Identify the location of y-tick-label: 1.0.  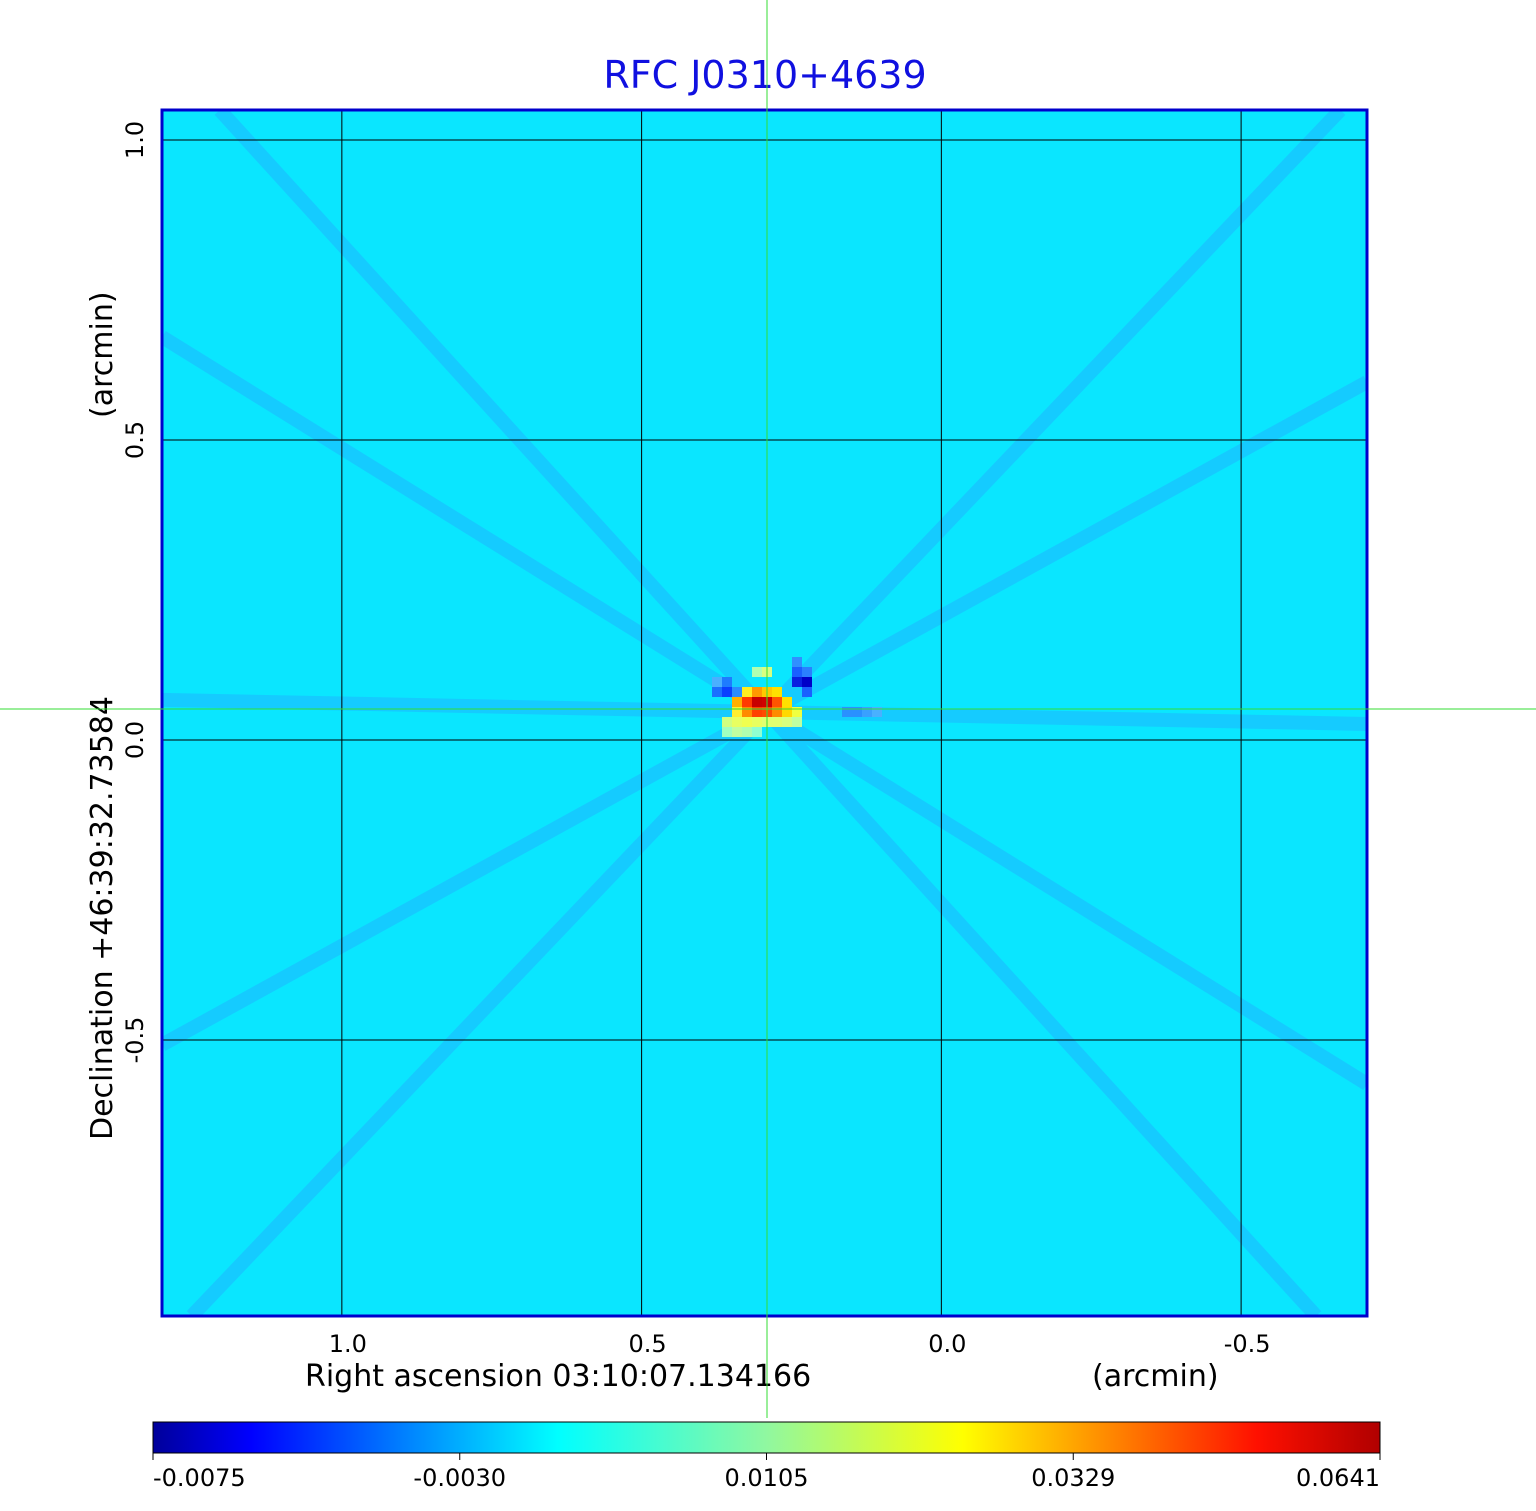
(135, 140).